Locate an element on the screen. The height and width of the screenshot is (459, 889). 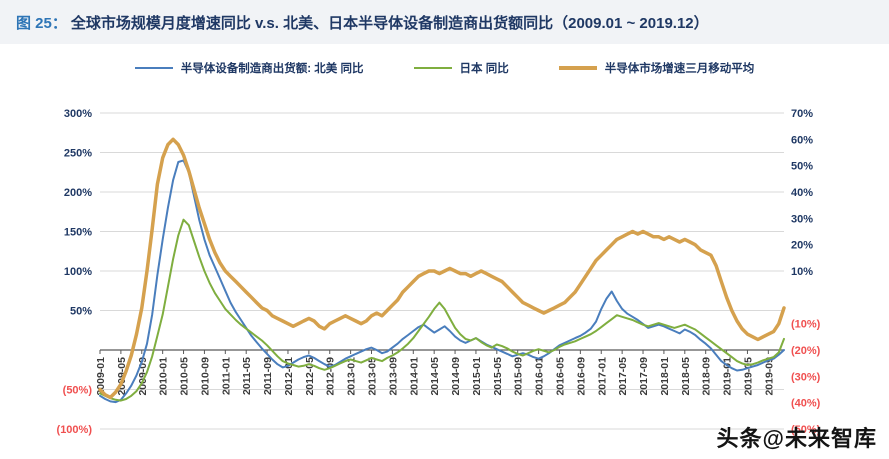
left-axis-tick-label: 150% is located at coordinates (78, 233).